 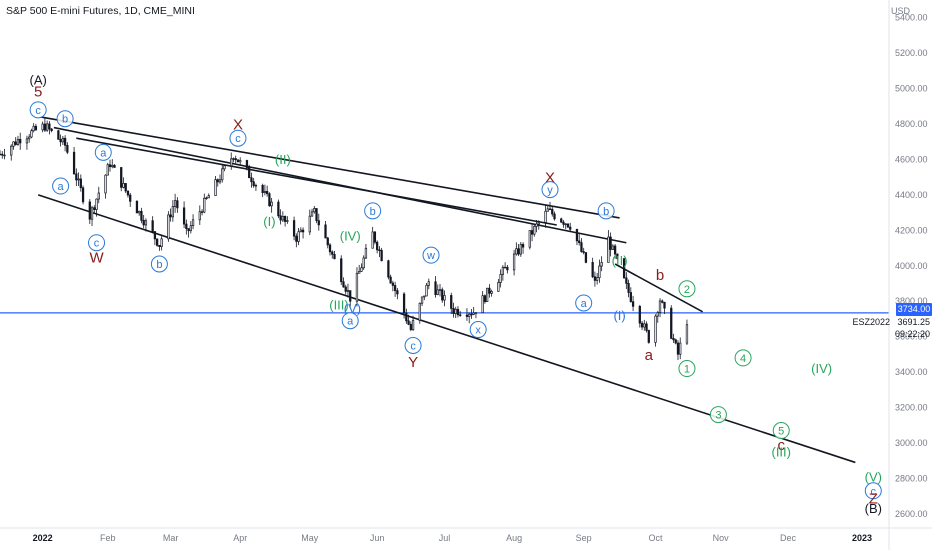 What do you see at coordinates (911, 301) in the screenshot?
I see `price-tick-label: 3800.00` at bounding box center [911, 301].